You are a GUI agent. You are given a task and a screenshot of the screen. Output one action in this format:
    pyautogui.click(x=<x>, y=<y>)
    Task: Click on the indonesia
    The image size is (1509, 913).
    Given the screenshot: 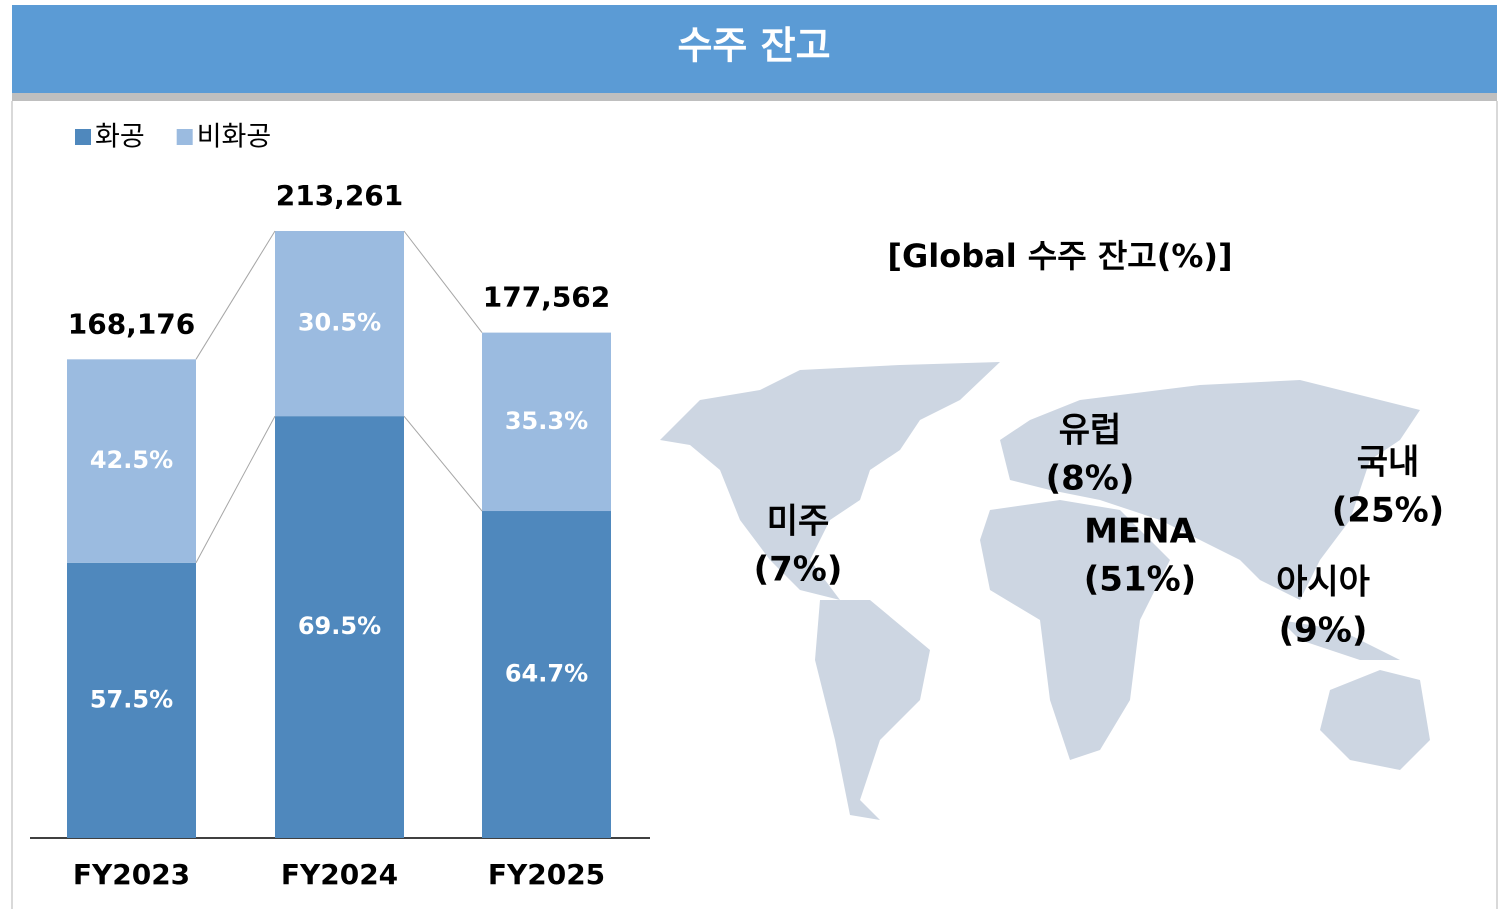 What is the action you would take?
    pyautogui.click(x=1340, y=640)
    